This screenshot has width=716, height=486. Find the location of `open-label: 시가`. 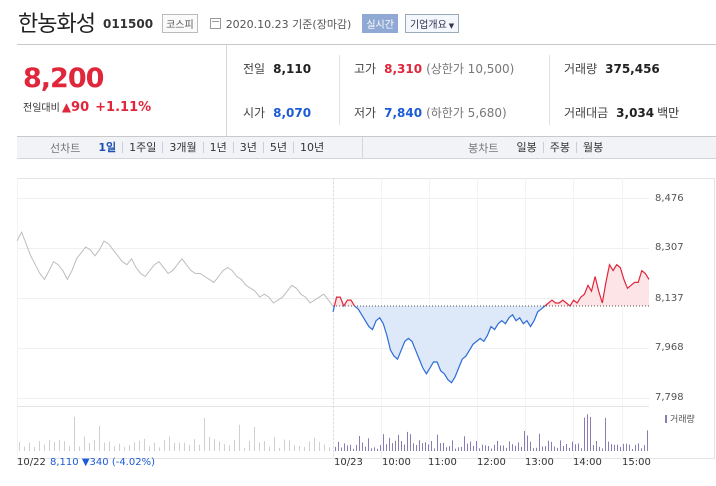

open-label: 시가 is located at coordinates (254, 113).